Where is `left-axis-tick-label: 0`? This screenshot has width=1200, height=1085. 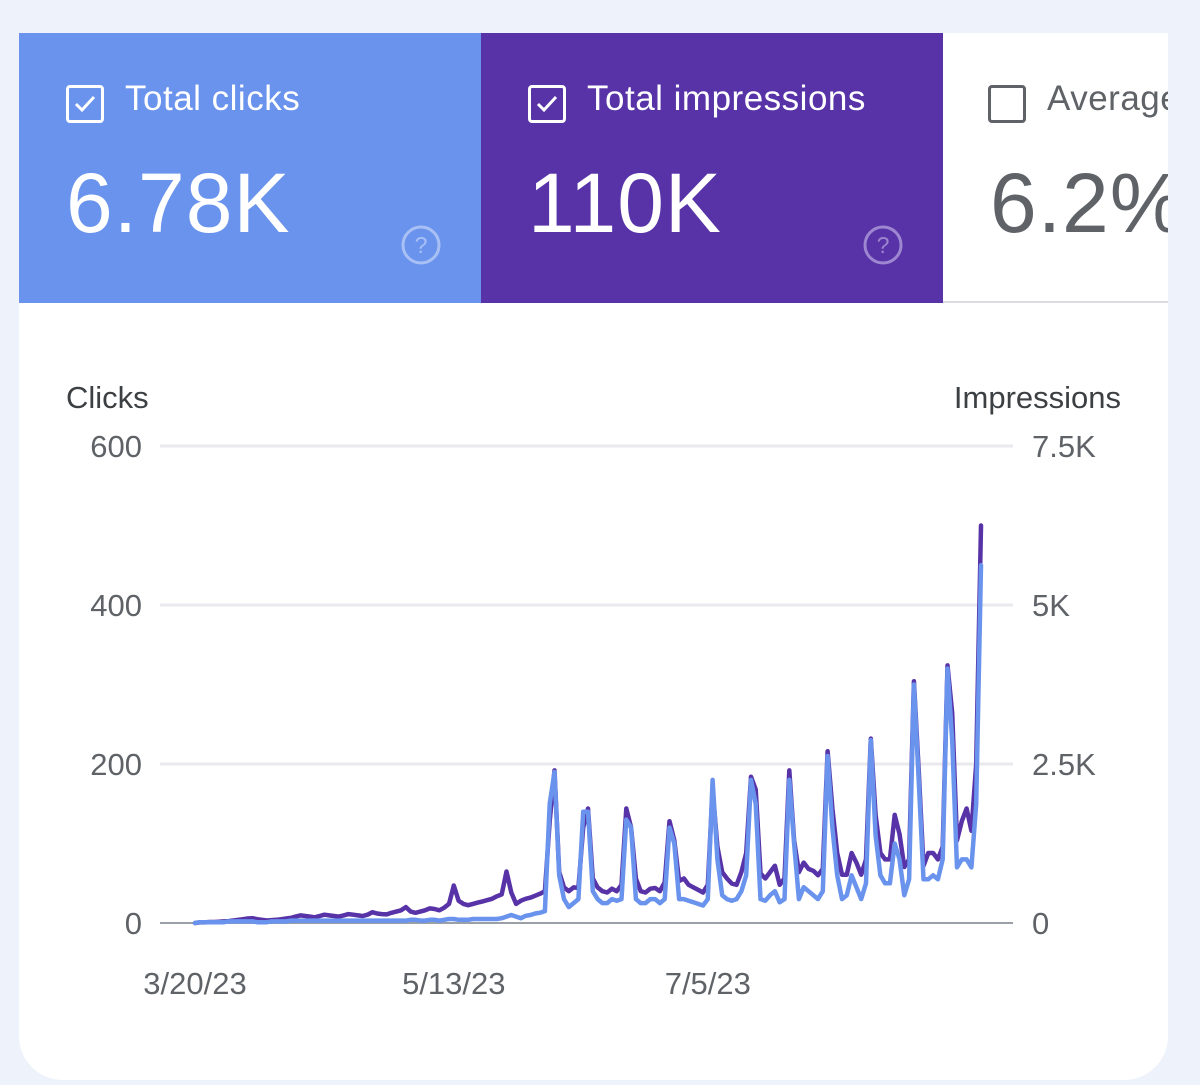
left-axis-tick-label: 0 is located at coordinates (133, 923).